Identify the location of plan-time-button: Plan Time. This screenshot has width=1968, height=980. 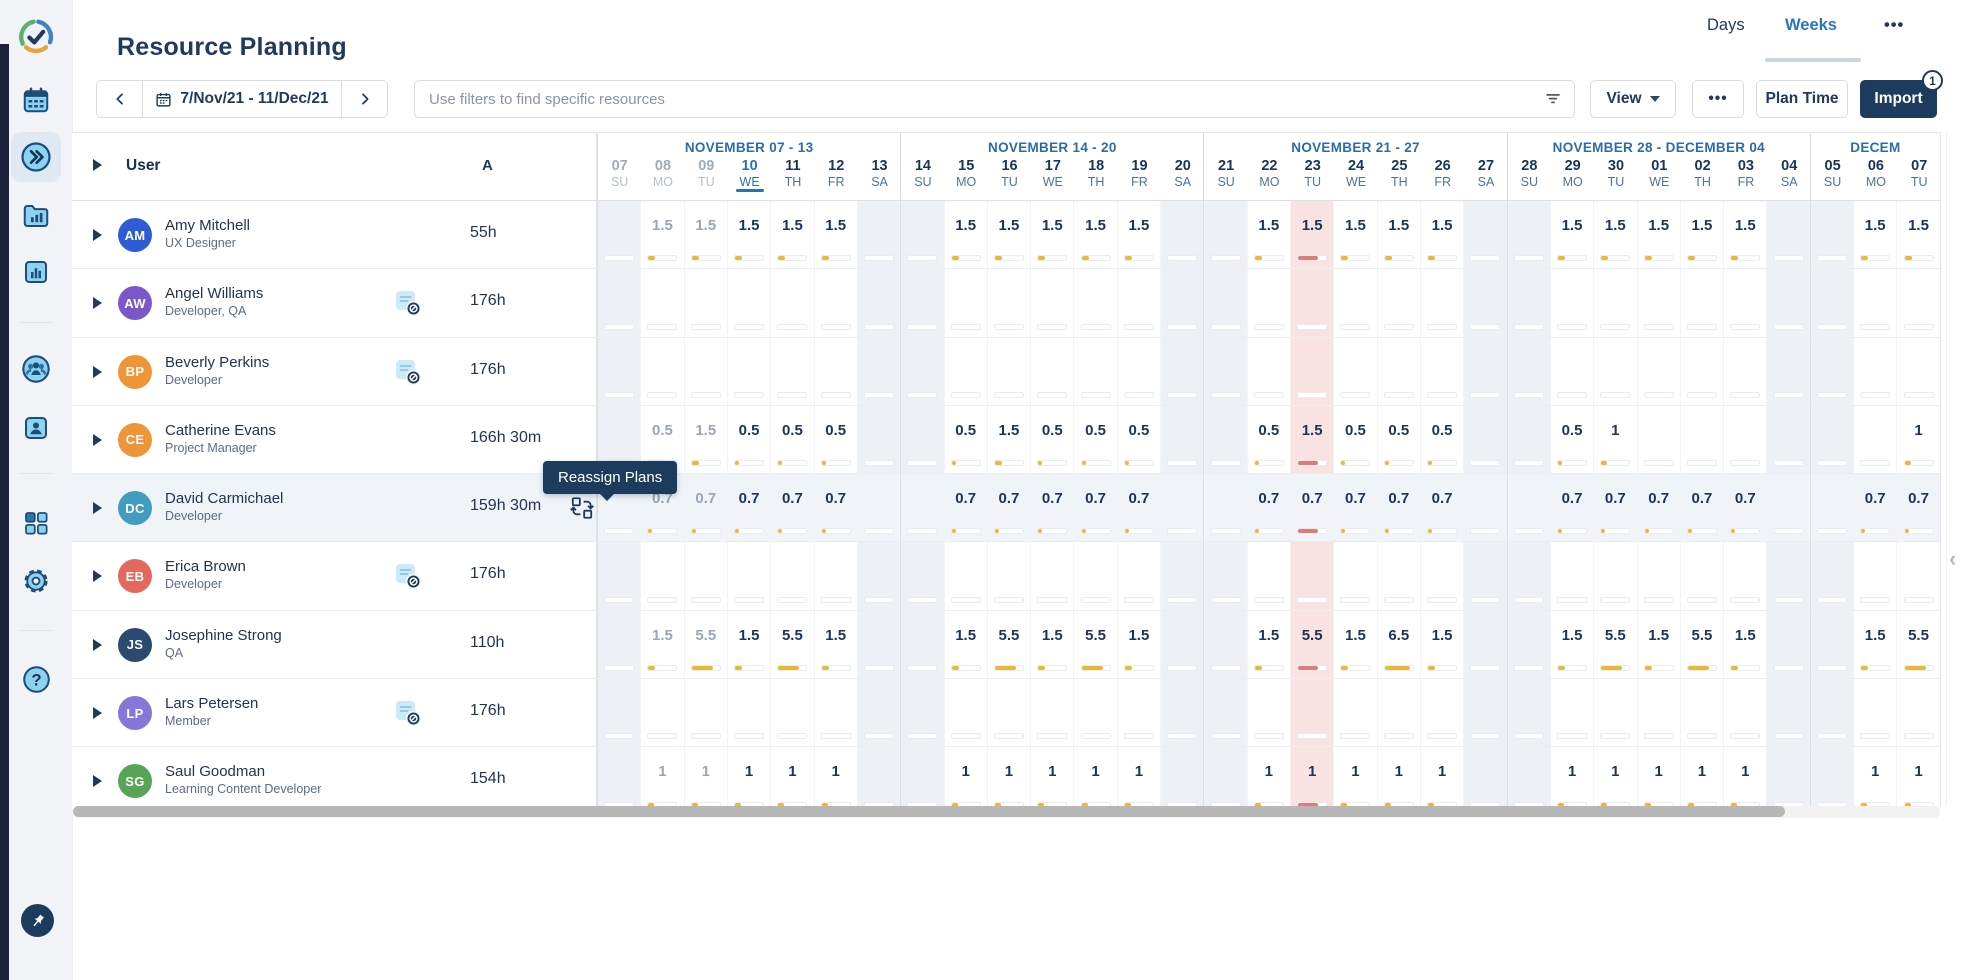
(1802, 99).